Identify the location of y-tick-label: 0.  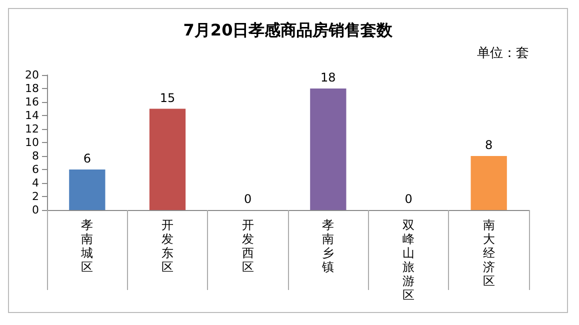
(35, 210).